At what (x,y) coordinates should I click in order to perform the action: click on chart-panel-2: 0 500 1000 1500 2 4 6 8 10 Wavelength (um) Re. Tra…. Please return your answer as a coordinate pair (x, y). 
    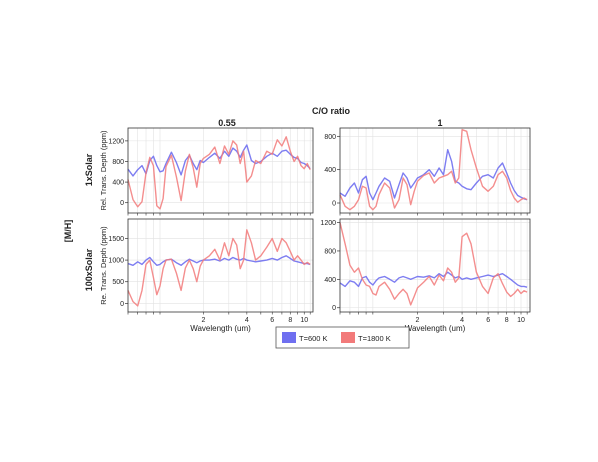
    Looking at the image, I should click on (206, 275).